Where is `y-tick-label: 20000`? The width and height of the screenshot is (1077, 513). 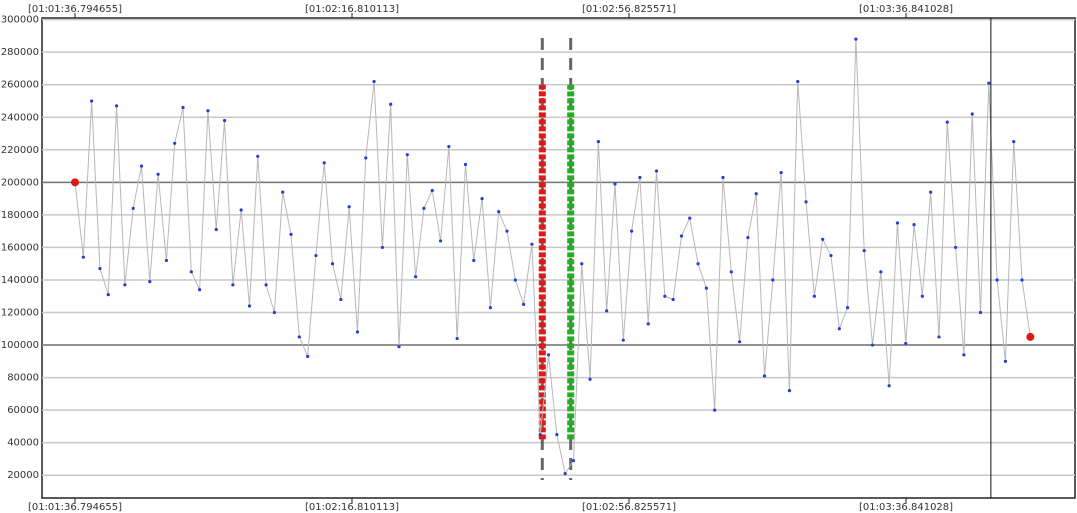
y-tick-label: 20000 is located at coordinates (23, 475).